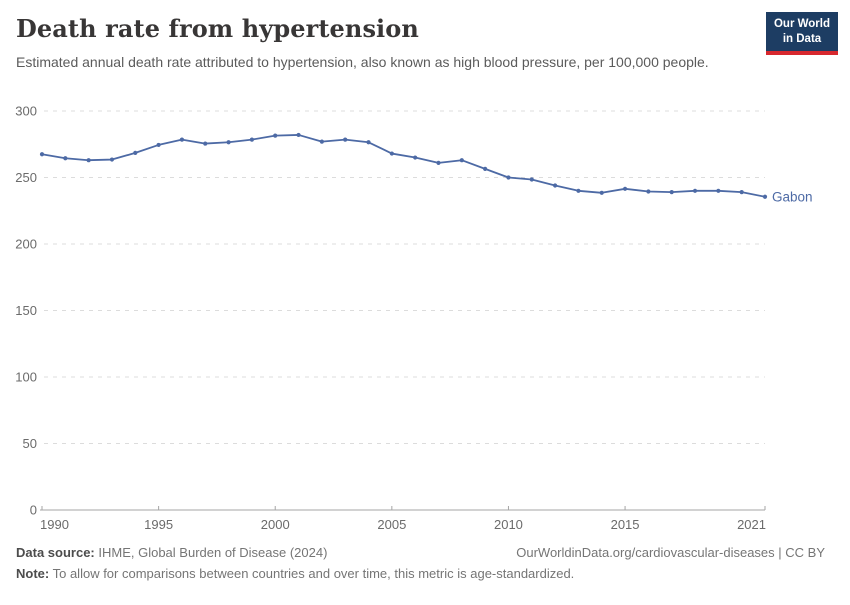 This screenshot has height=605, width=850. What do you see at coordinates (751, 524) in the screenshot?
I see `x-tick-label: 2021` at bounding box center [751, 524].